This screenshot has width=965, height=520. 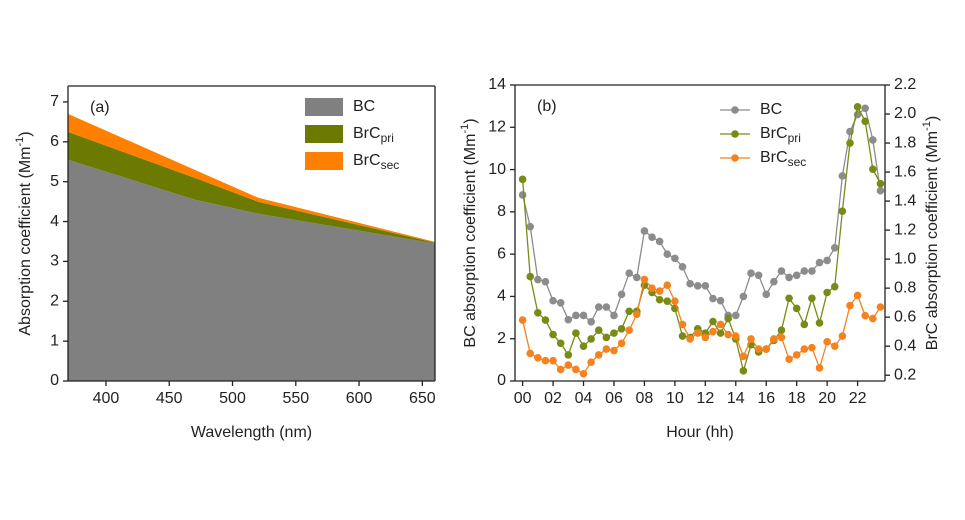 What do you see at coordinates (295, 398) in the screenshot?
I see `x-tick-label: 550` at bounding box center [295, 398].